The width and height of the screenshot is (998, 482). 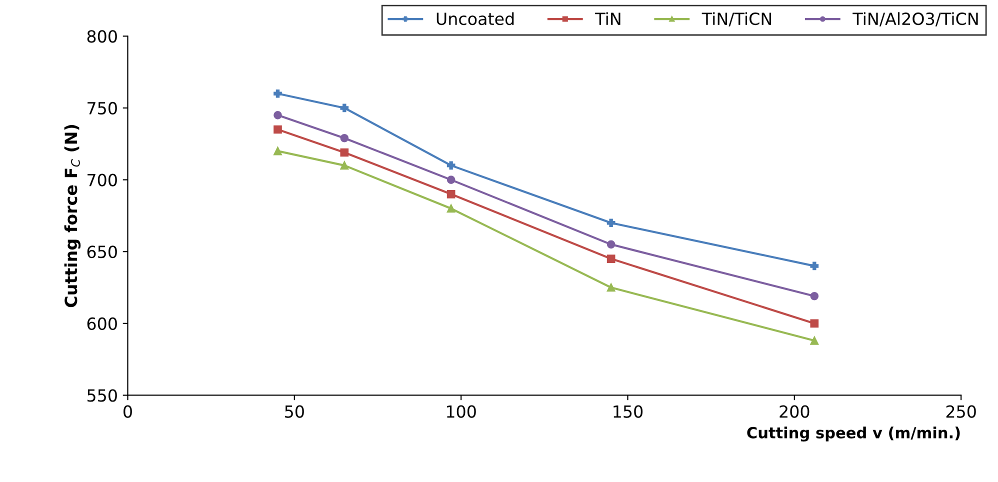 I want to click on x-tick-label: 200, so click(x=795, y=411).